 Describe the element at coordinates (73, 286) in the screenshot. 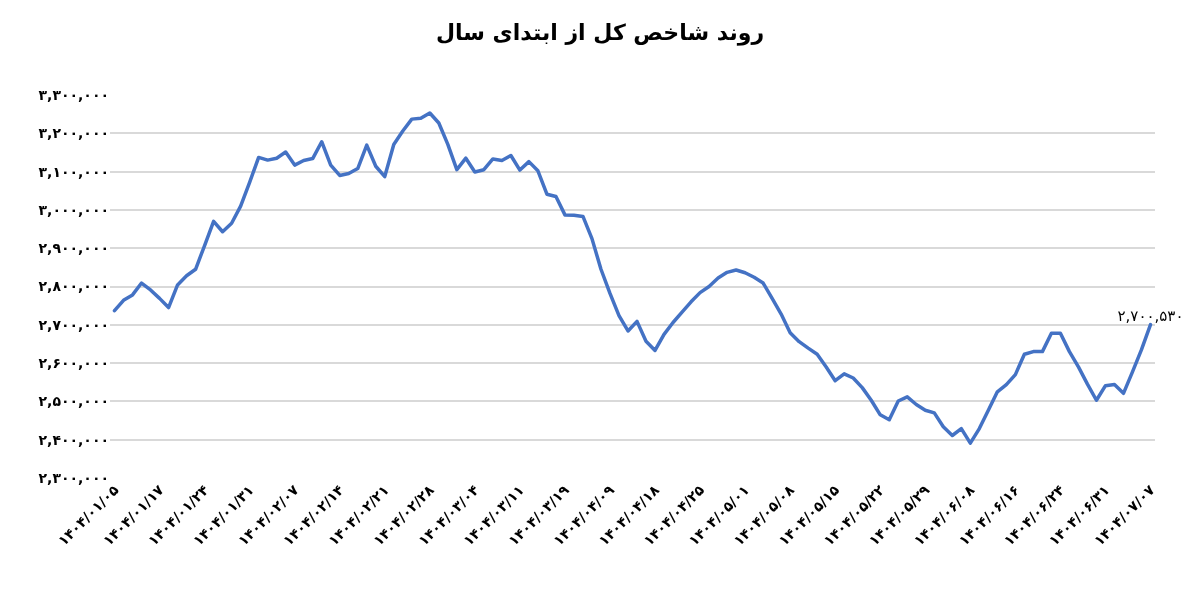

I see `y-tick-label: ۲,۸۰۰,۰۰۰` at that location.